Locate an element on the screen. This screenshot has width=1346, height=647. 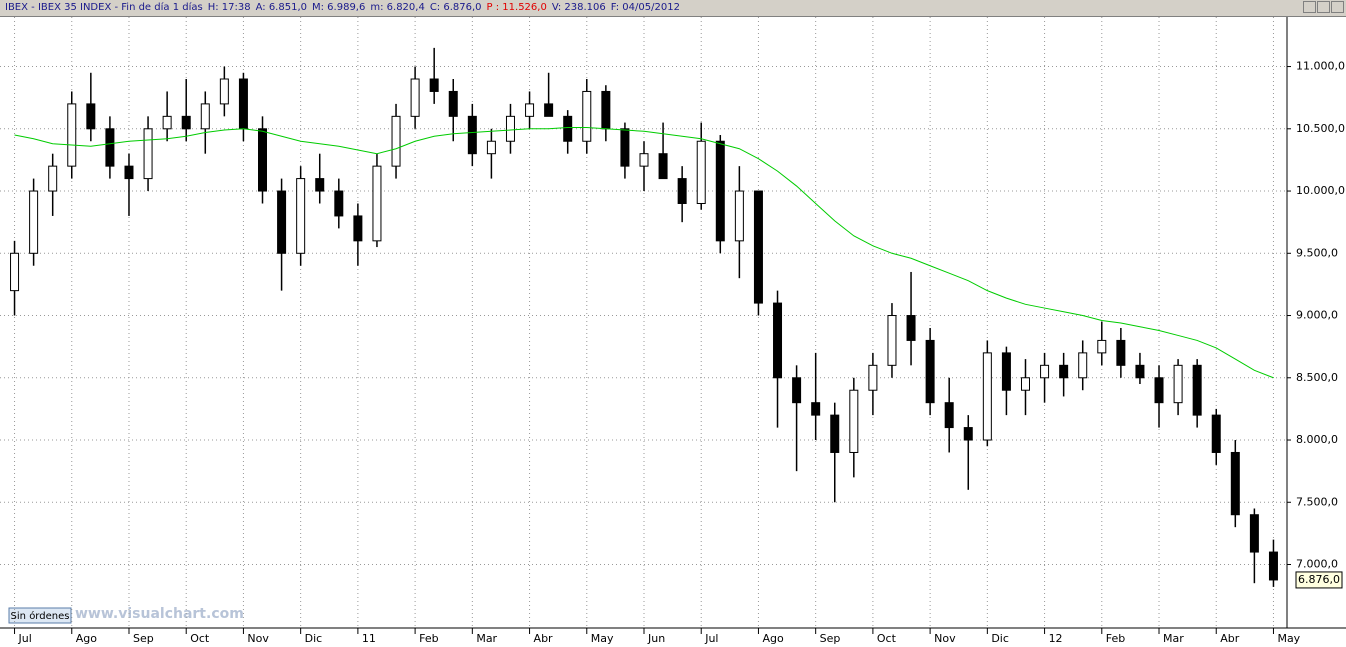
window-buttons is located at coordinates (1323, 7).